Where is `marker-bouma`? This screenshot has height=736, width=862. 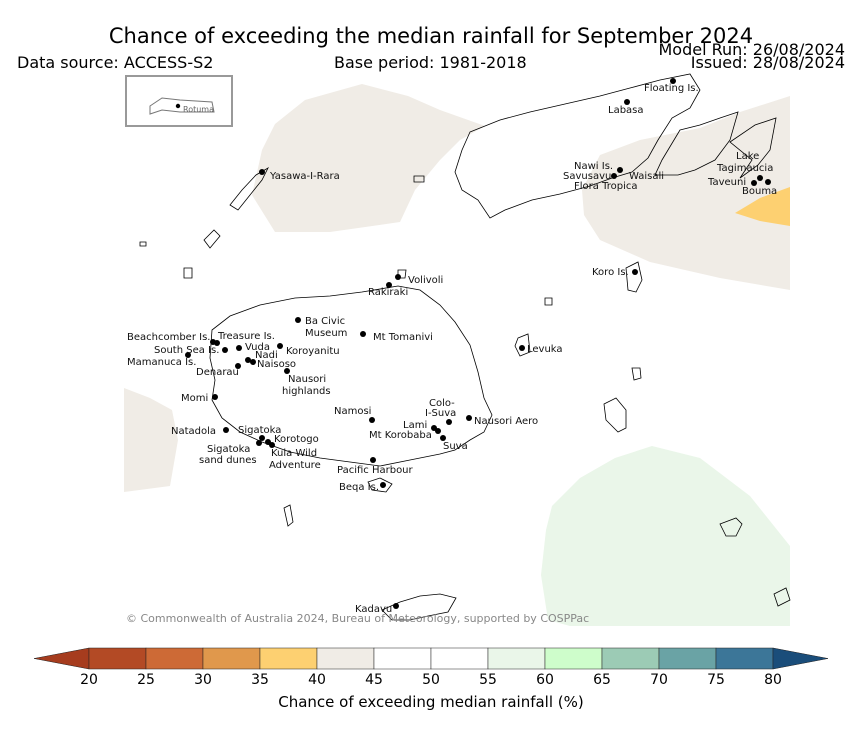 marker-bouma is located at coordinates (768, 182).